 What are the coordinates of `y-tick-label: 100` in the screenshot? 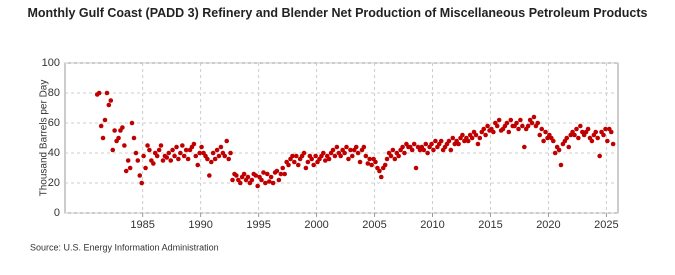 It's located at (51, 63).